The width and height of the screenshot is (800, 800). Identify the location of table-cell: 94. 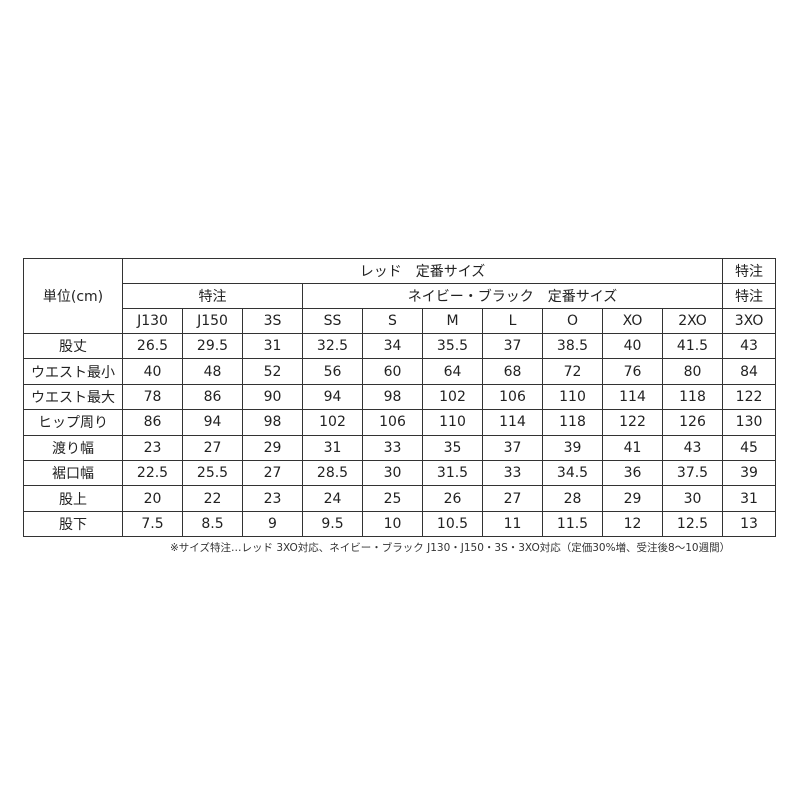
(212, 422).